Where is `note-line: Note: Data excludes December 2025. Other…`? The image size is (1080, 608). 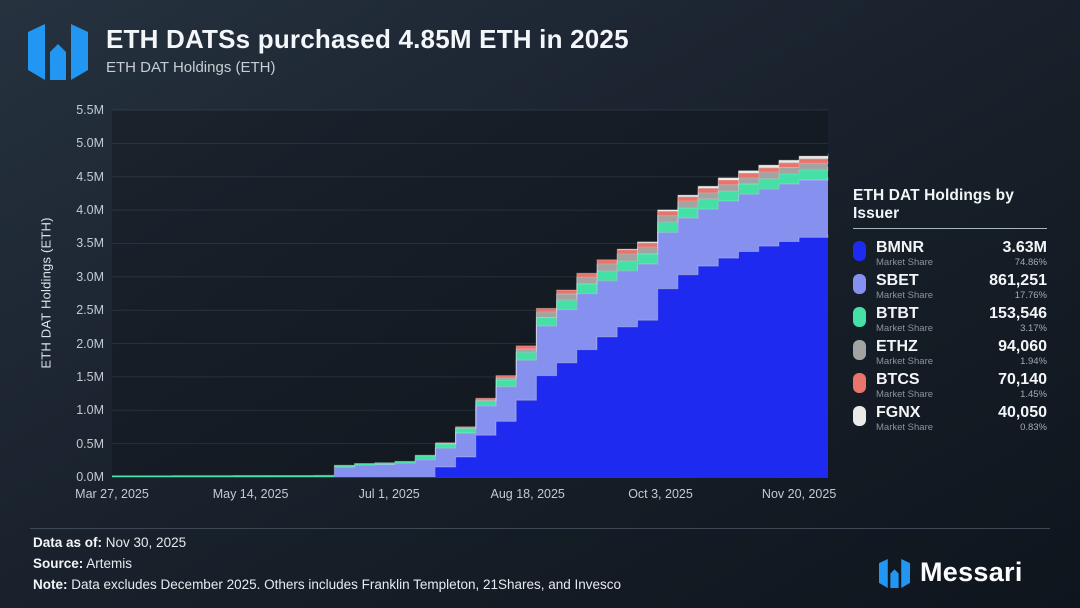 note-line: Note: Data excludes December 2025. Other… is located at coordinates (327, 584).